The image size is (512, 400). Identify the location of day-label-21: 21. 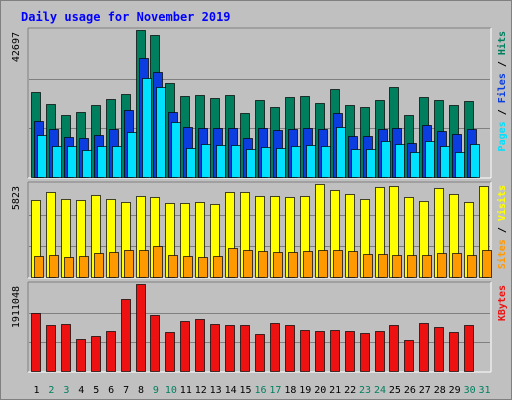
(335, 390).